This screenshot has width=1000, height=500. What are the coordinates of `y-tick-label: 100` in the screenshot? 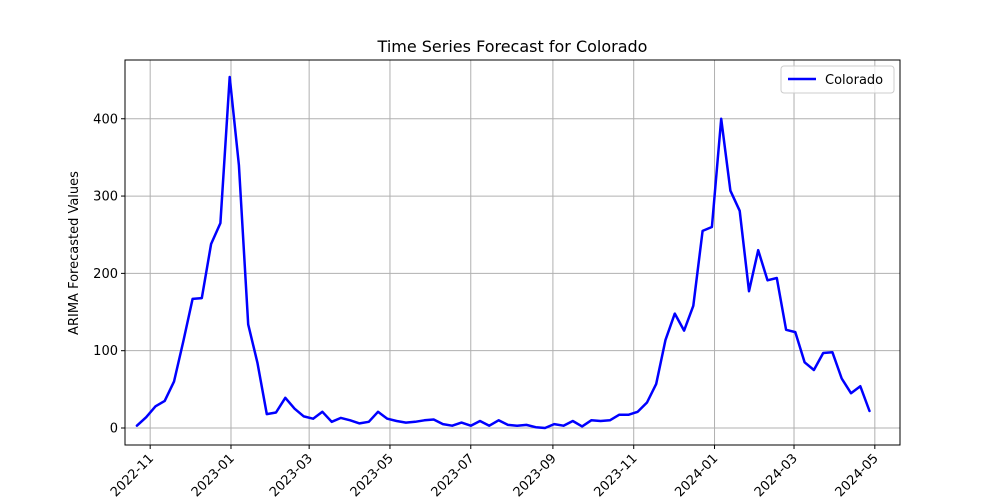 It's located at (105, 351).